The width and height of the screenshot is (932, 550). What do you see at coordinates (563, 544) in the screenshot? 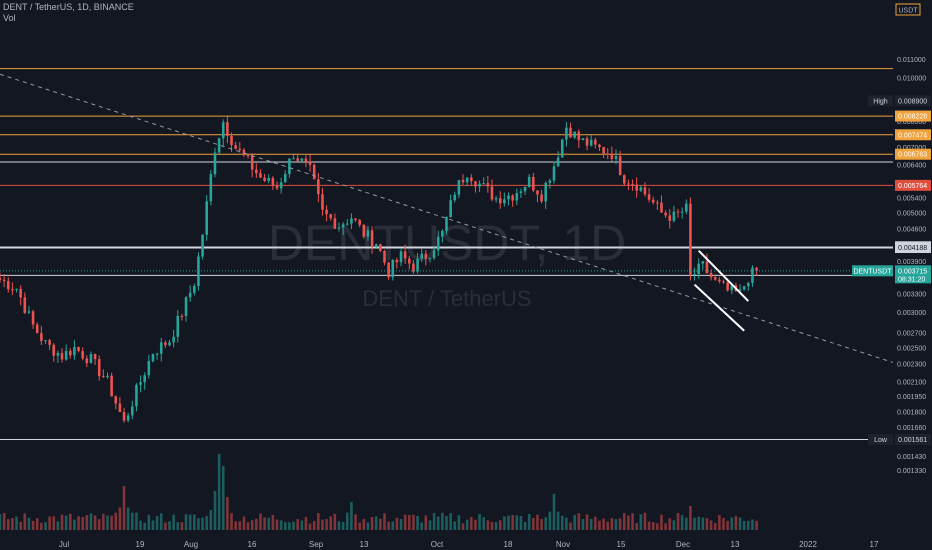
I see `time-tick-label: Nov` at bounding box center [563, 544].